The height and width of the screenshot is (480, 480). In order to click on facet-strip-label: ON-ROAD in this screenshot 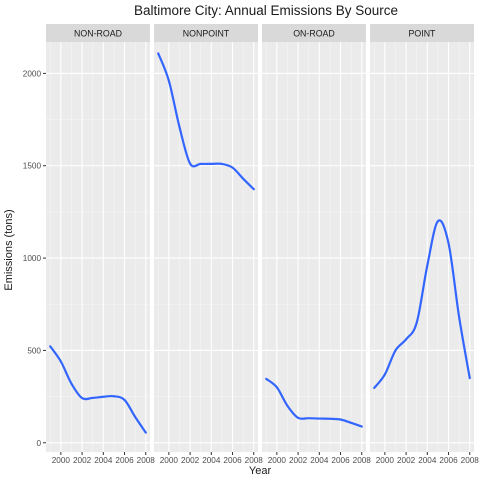, I will do `click(314, 34)`.